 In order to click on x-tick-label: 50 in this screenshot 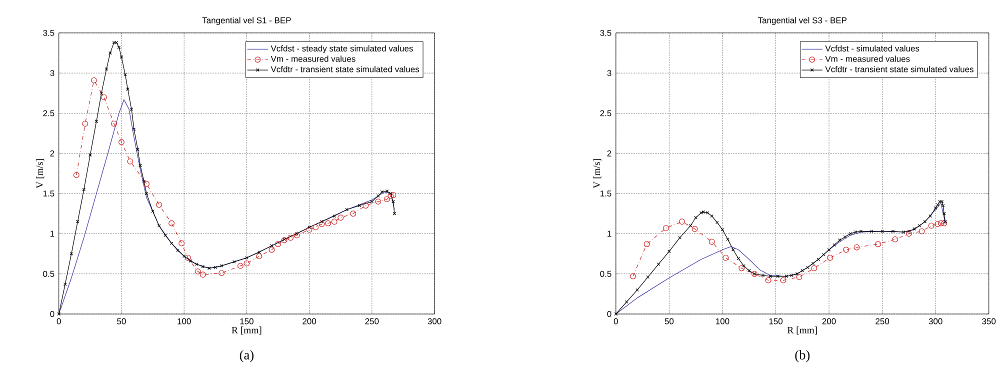, I will do `click(669, 321)`.